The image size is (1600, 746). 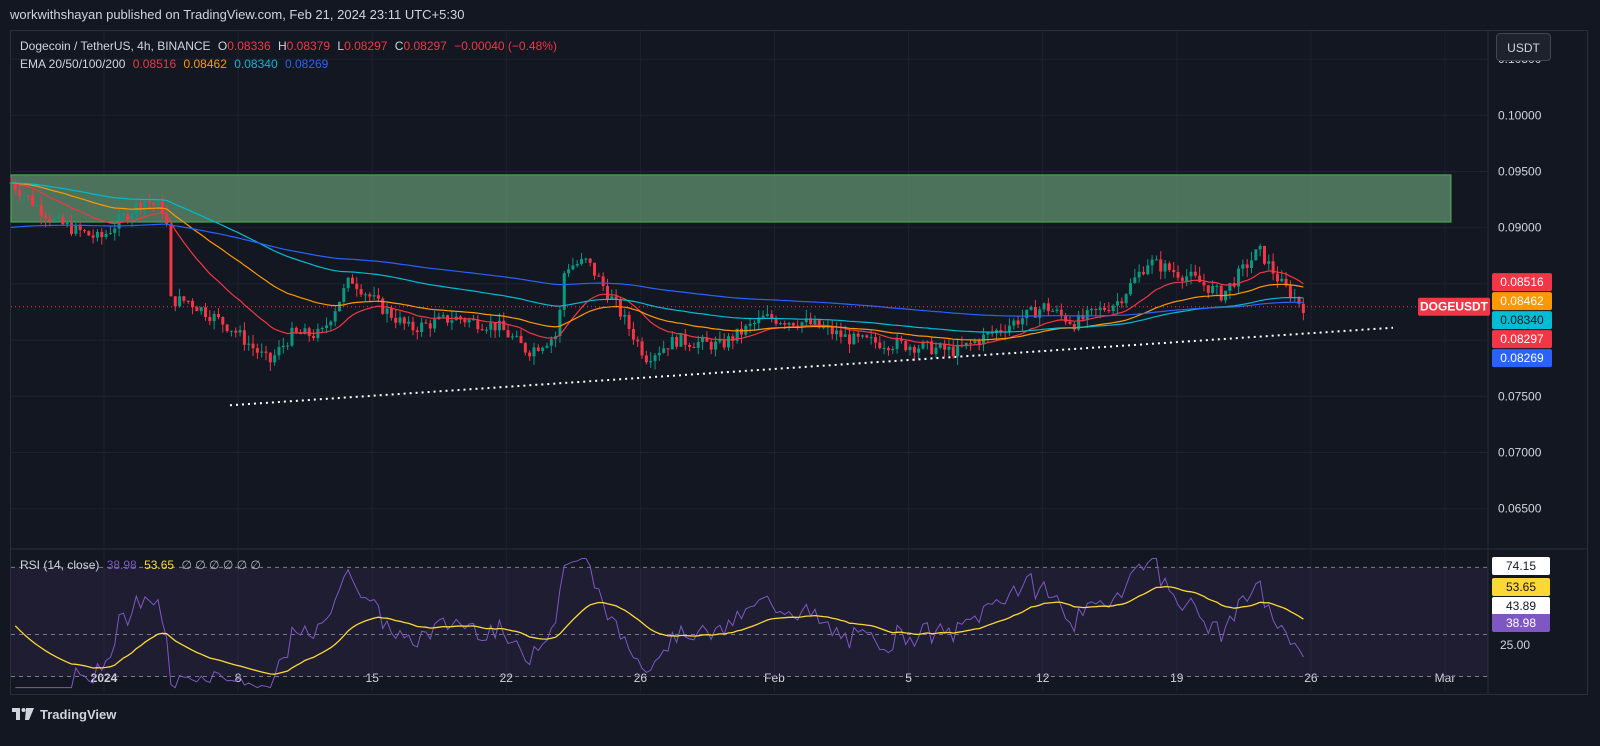 I want to click on x-tick-label: 12, so click(x=1043, y=678).